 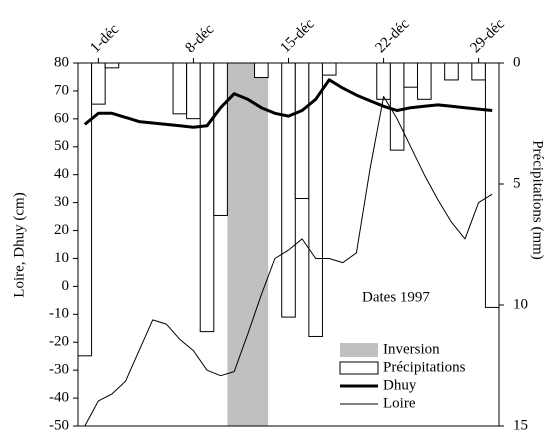 What do you see at coordinates (61, 202) in the screenshot?
I see `y-tick-label: 30` at bounding box center [61, 202].